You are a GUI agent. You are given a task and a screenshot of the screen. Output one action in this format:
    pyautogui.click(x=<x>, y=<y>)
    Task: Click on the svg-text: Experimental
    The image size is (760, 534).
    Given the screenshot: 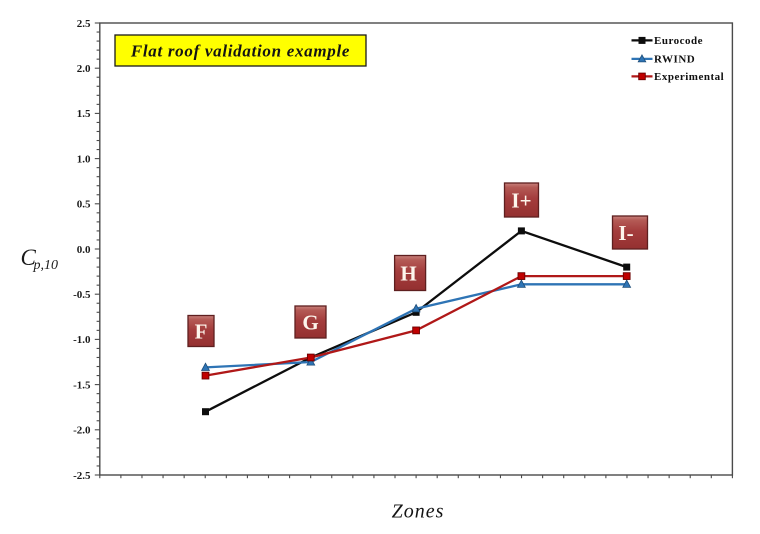 What is the action you would take?
    pyautogui.click(x=689, y=77)
    